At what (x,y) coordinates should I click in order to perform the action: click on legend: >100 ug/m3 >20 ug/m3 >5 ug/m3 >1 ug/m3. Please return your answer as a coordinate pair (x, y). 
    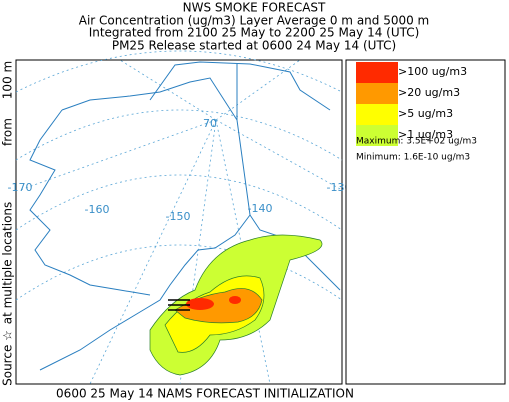
    Looking at the image, I should click on (411, 104).